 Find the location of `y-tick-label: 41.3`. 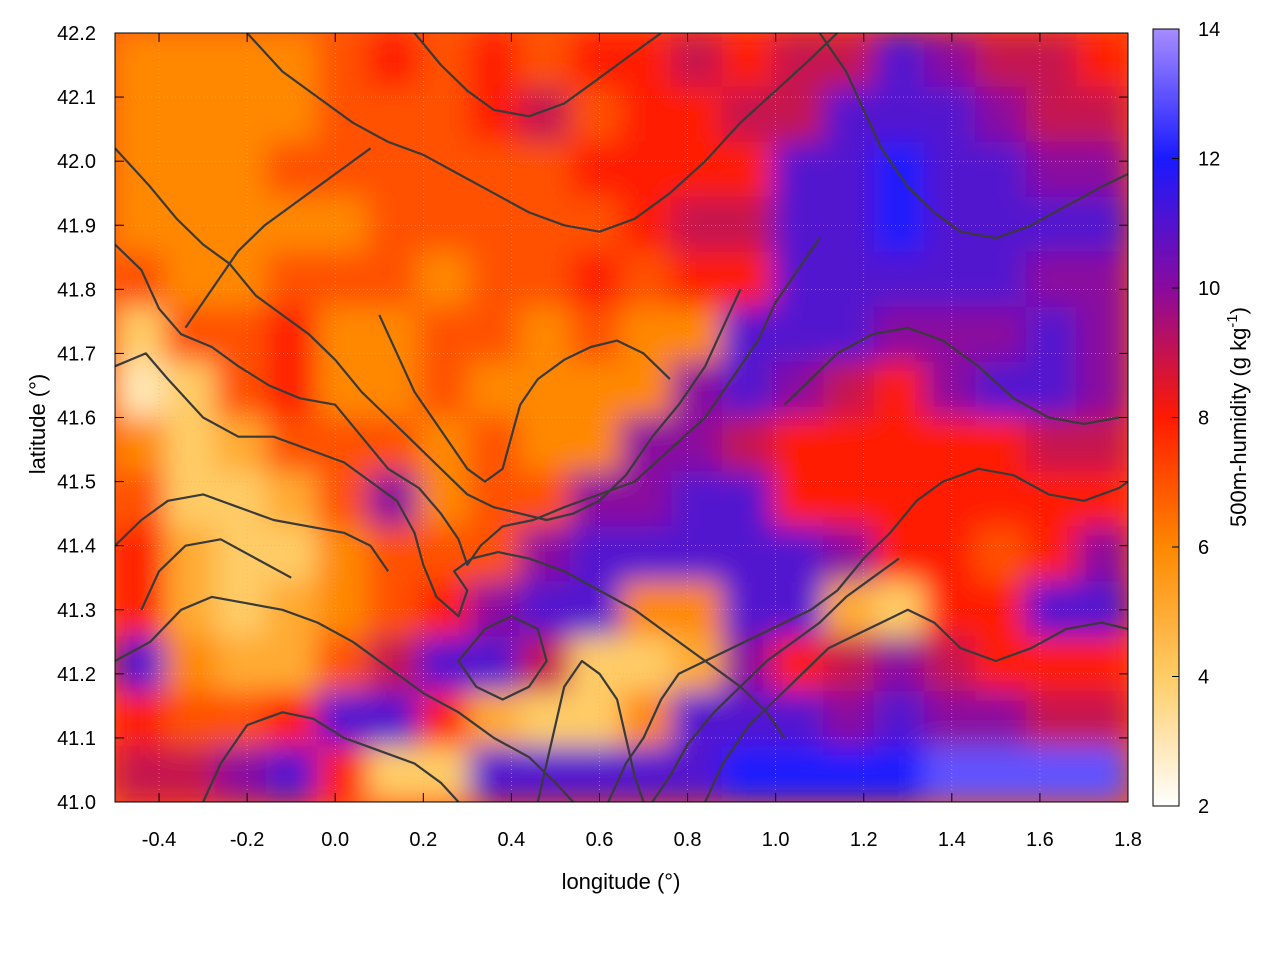

y-tick-label: 41.3 is located at coordinates (76, 611).